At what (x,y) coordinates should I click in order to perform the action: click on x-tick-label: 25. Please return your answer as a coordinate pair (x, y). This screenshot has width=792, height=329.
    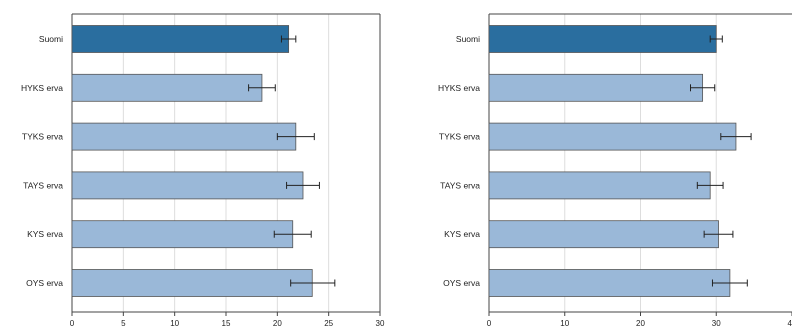
    Looking at the image, I should click on (328, 323).